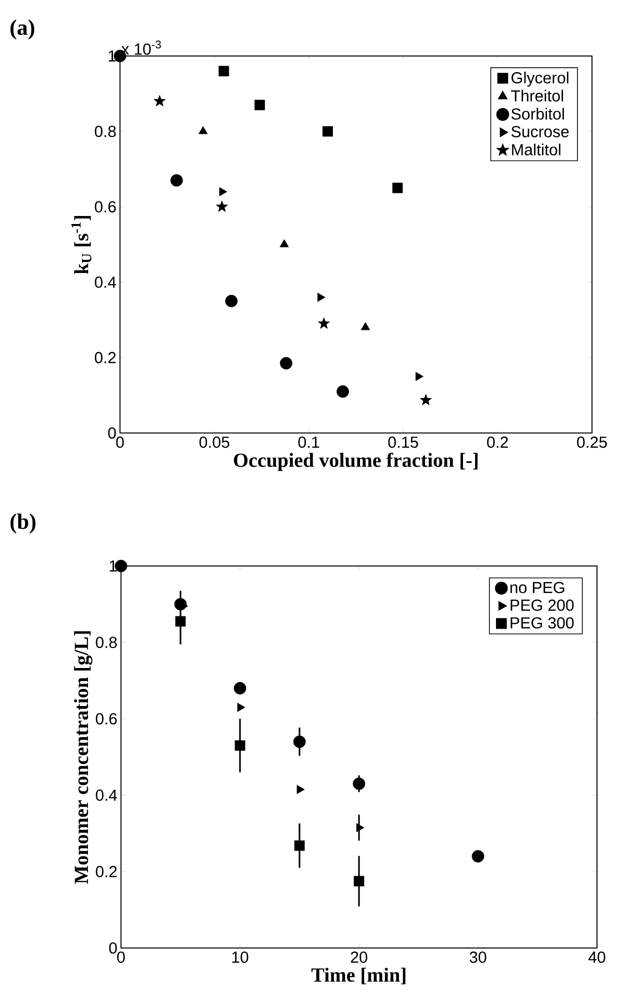 This screenshot has height=1000, width=617. Describe the element at coordinates (358, 976) in the screenshot. I see `x-axis-title: Time [min]` at that location.